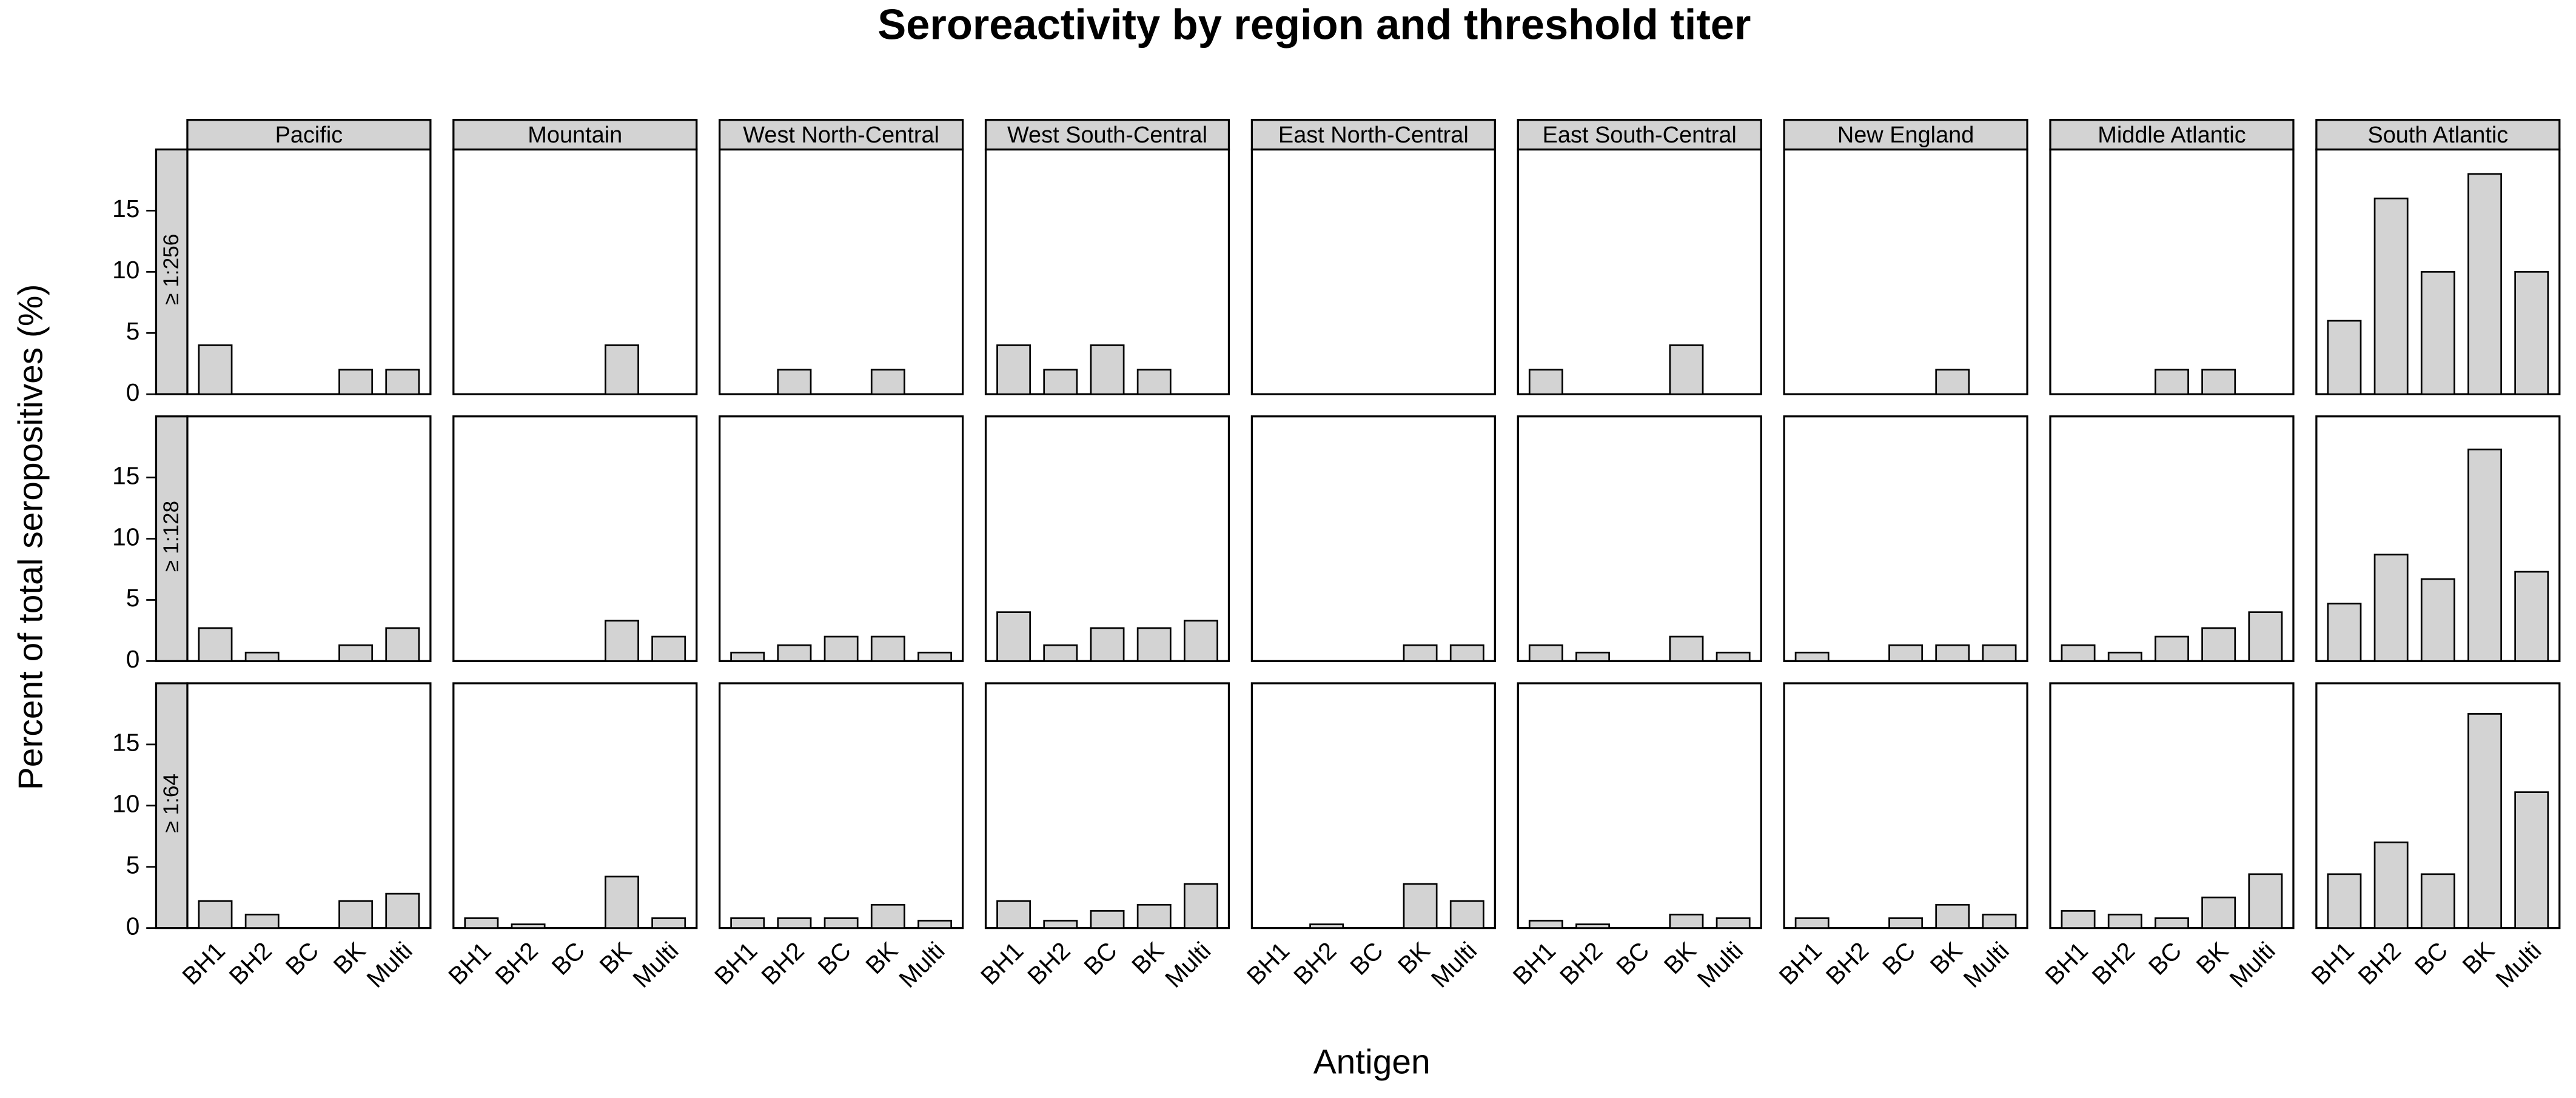 The width and height of the screenshot is (2576, 1098). I want to click on column-strip-label: East South-Central, so click(1640, 135).